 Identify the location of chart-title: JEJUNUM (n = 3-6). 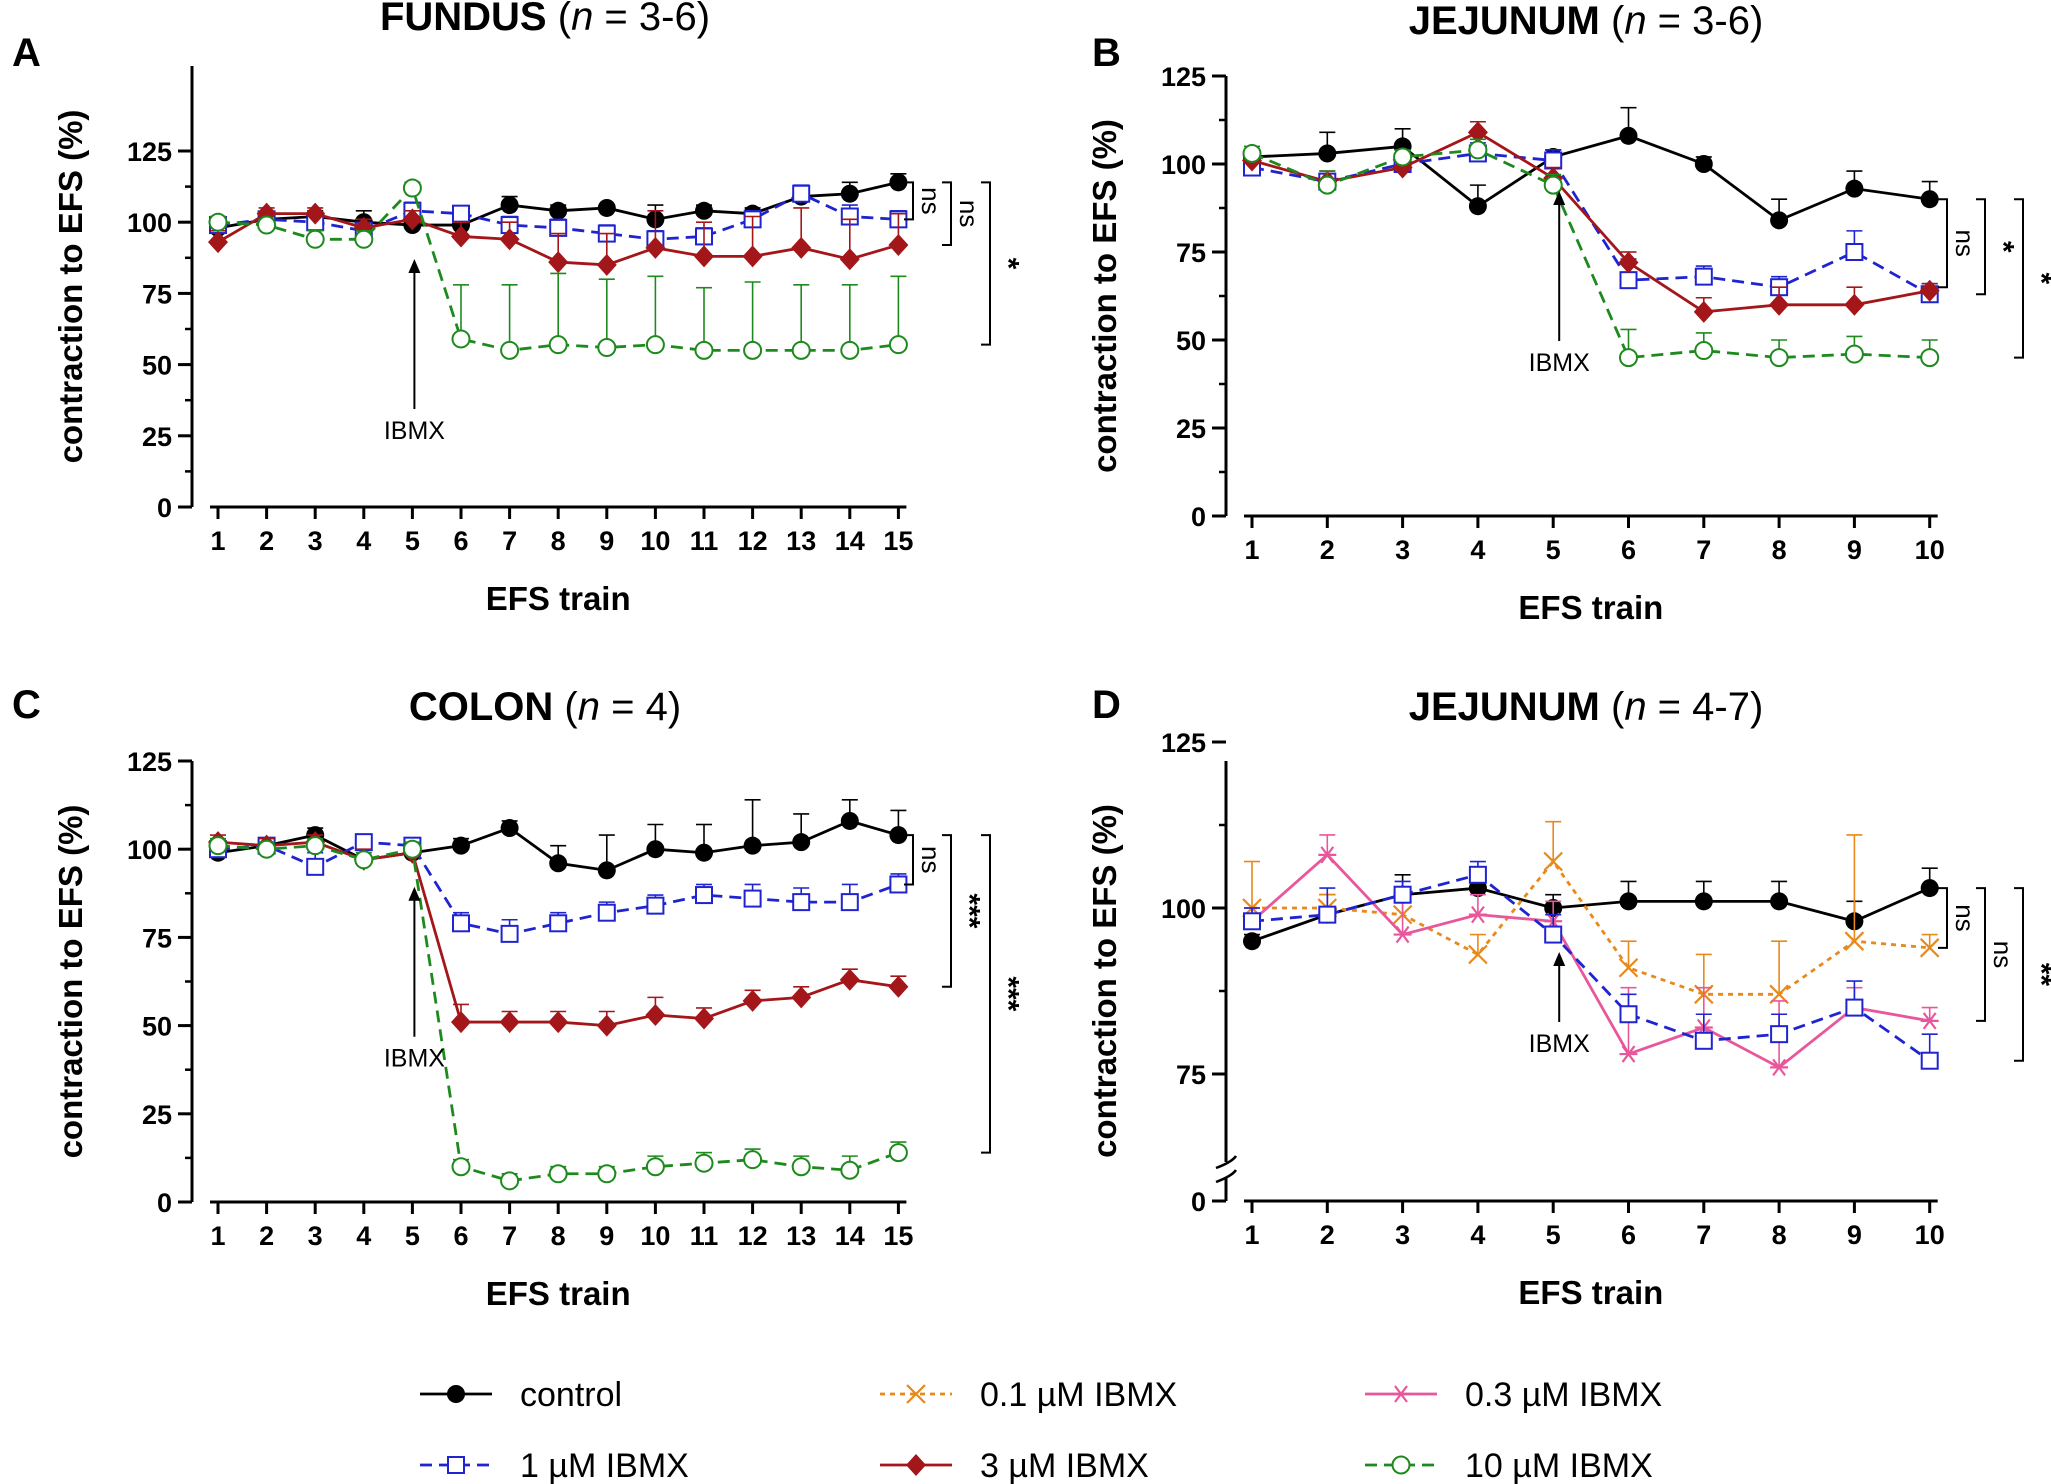
(1586, 21).